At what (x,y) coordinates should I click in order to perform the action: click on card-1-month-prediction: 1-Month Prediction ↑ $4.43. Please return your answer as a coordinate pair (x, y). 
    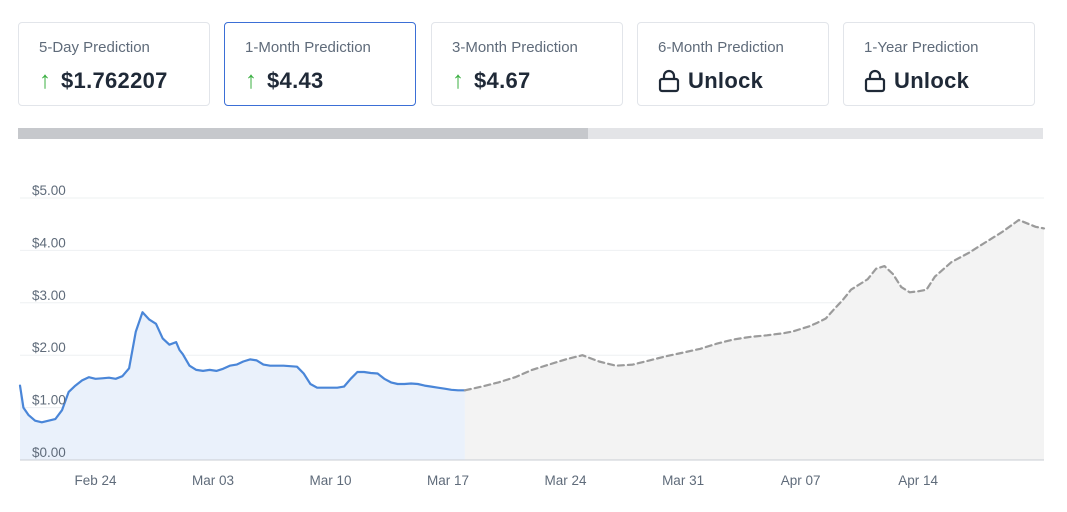
    Looking at the image, I should click on (320, 64).